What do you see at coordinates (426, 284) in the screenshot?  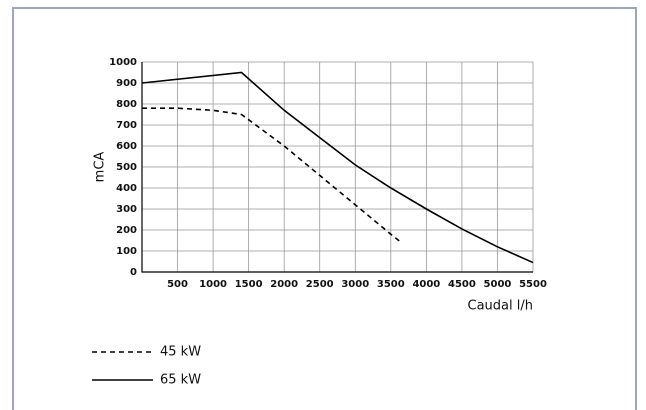 I see `x-tick-label: 4000` at bounding box center [426, 284].